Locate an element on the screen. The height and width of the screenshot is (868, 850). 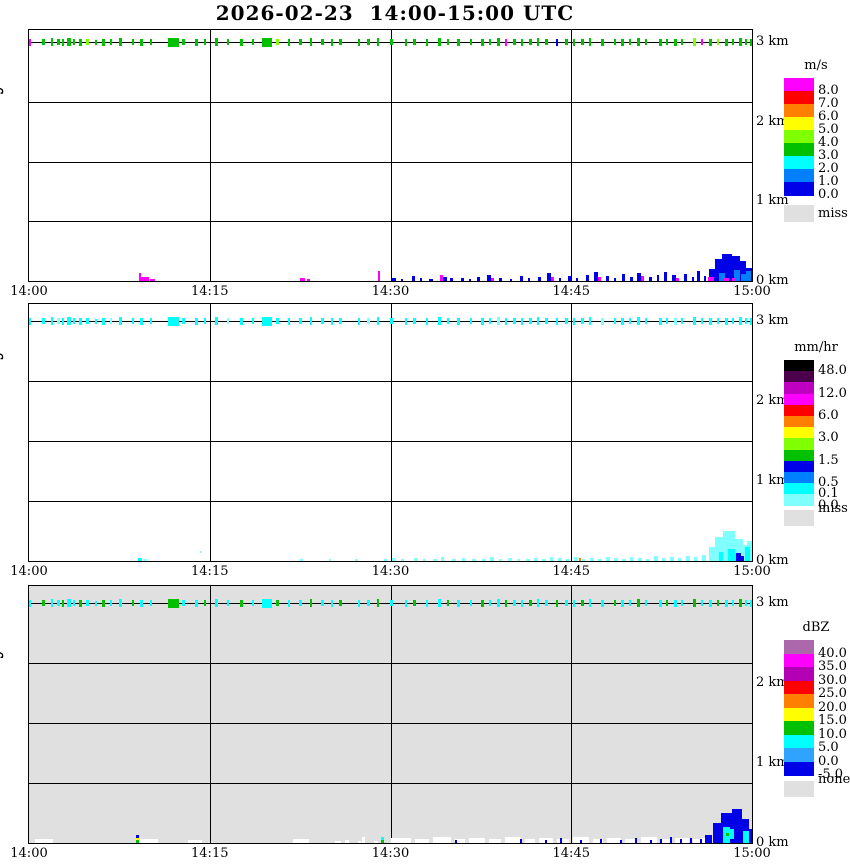
legend-tick-label: 25.0 is located at coordinates (832, 693).